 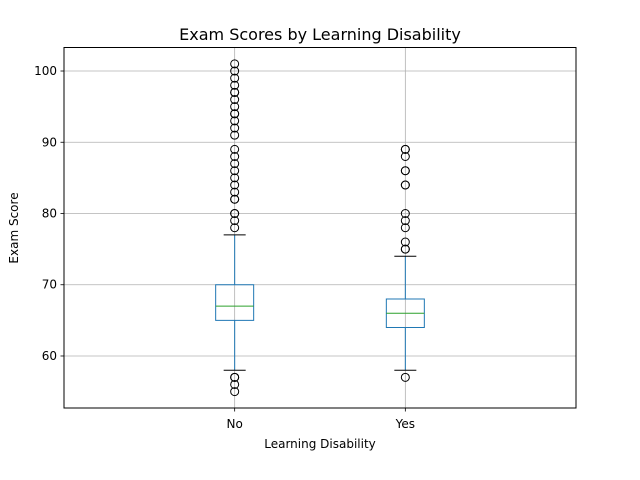 I want to click on x-tick-label: Yes, so click(x=405, y=424).